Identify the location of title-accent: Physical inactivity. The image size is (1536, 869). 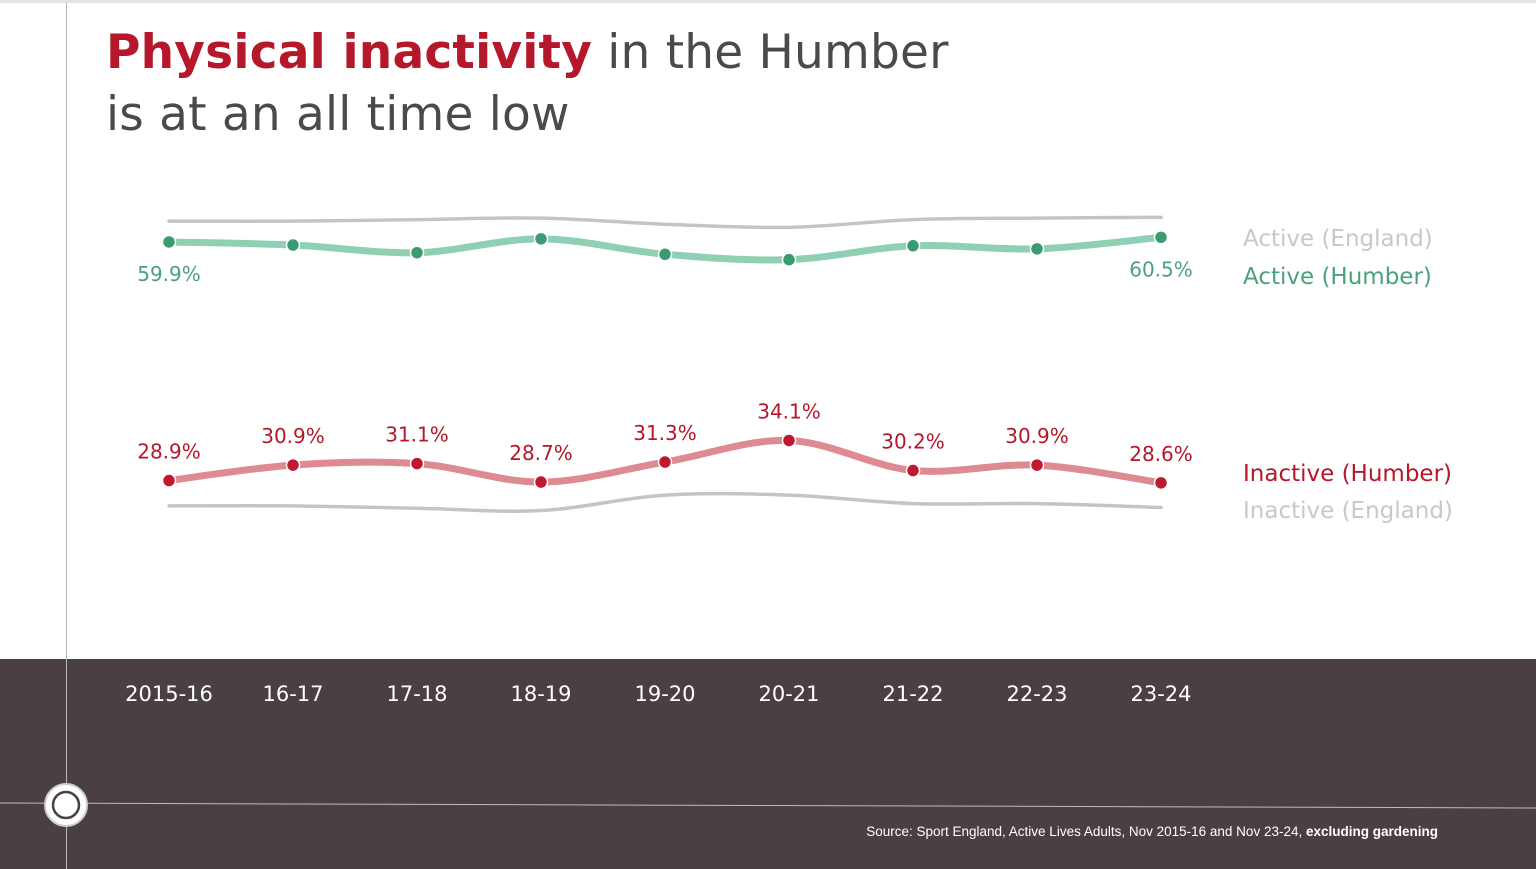
(349, 52).